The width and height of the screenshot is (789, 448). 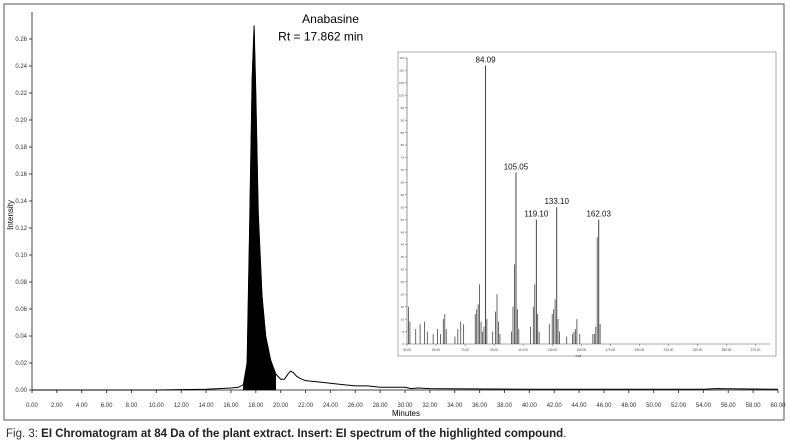 I want to click on inset-y-tick-label: 110, so click(x=401, y=71).